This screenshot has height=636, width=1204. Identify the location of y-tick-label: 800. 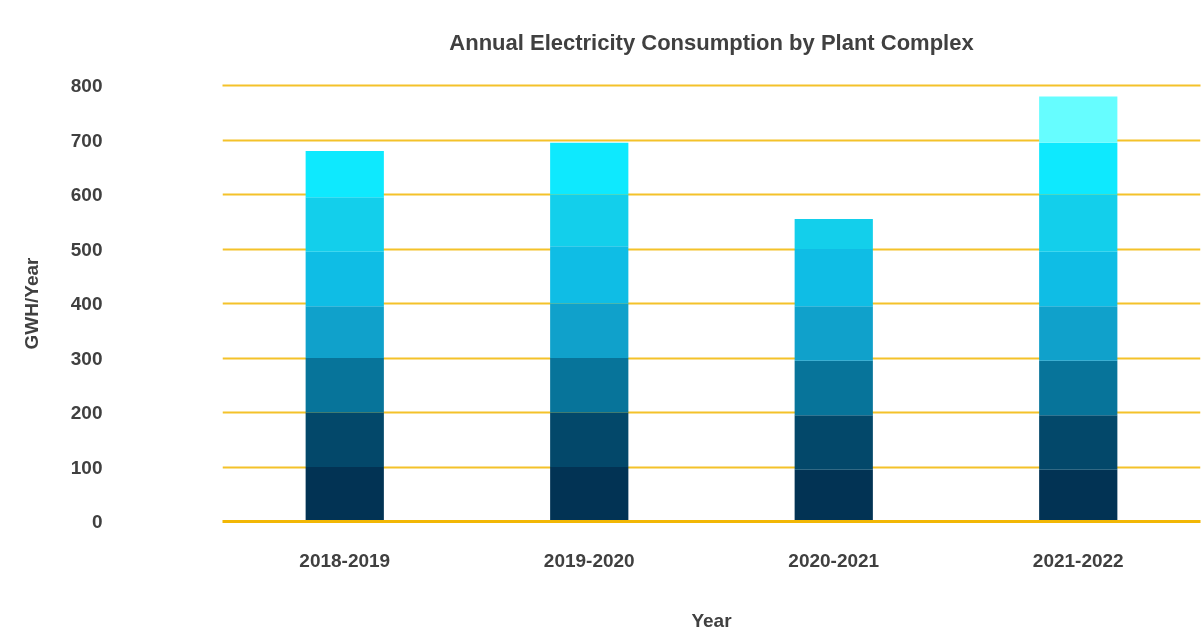
(86, 85).